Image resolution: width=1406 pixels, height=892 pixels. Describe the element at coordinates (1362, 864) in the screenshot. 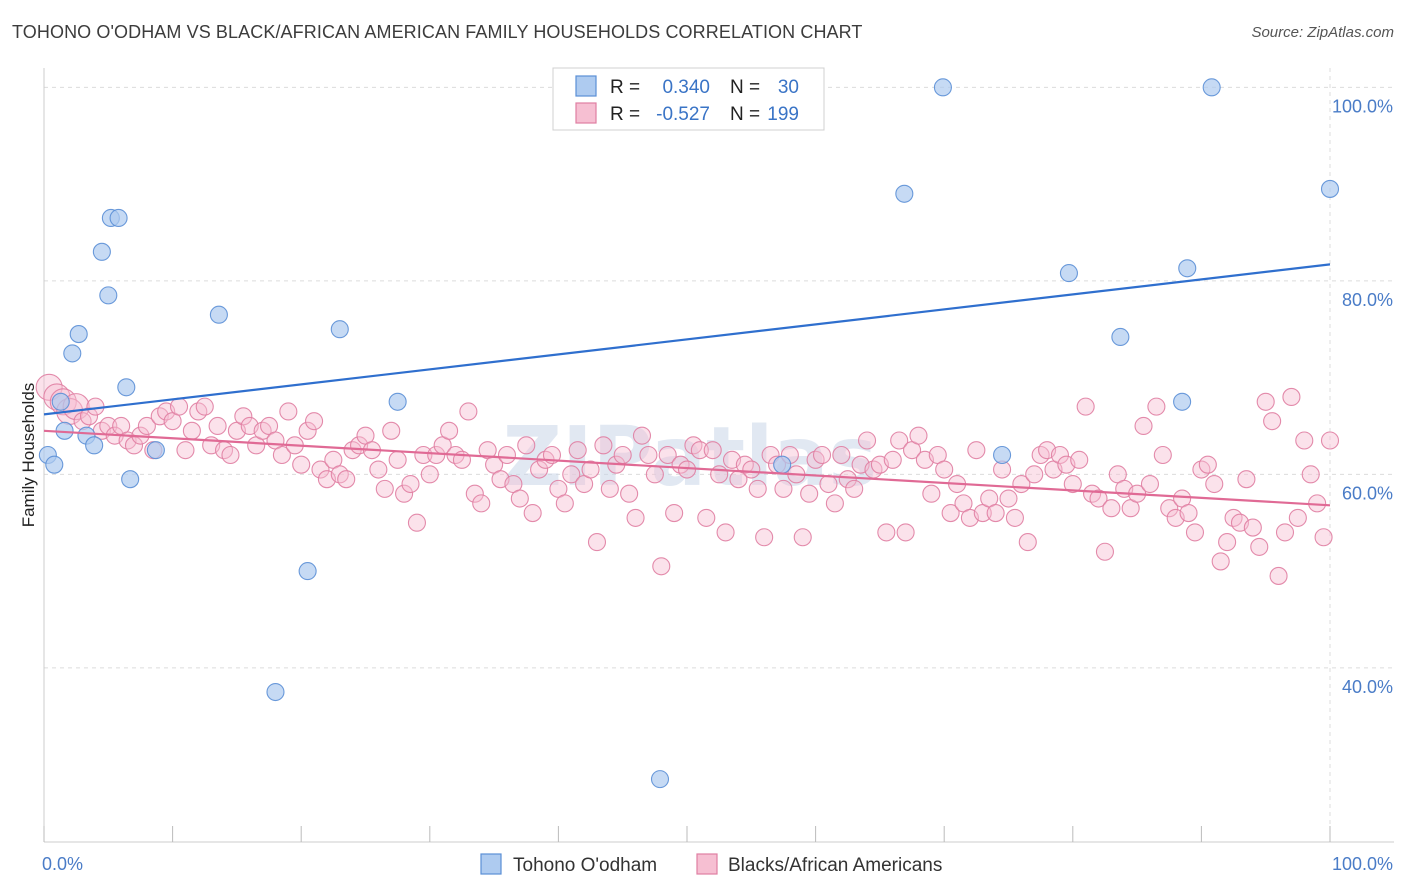

I see `x-tick-label: 100.0%` at that location.